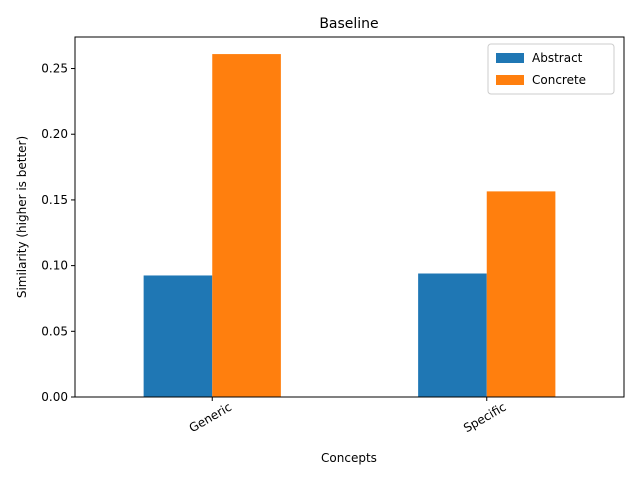  I want to click on y-axis-label: Similarity (higher is better), so click(22, 217).